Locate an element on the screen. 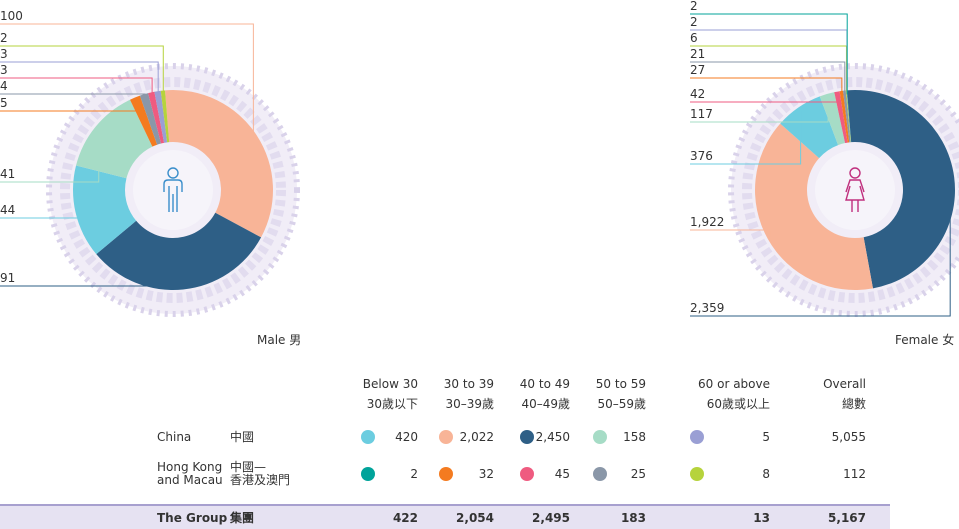 The image size is (959, 529). cell-value: 8 is located at coordinates (766, 474).